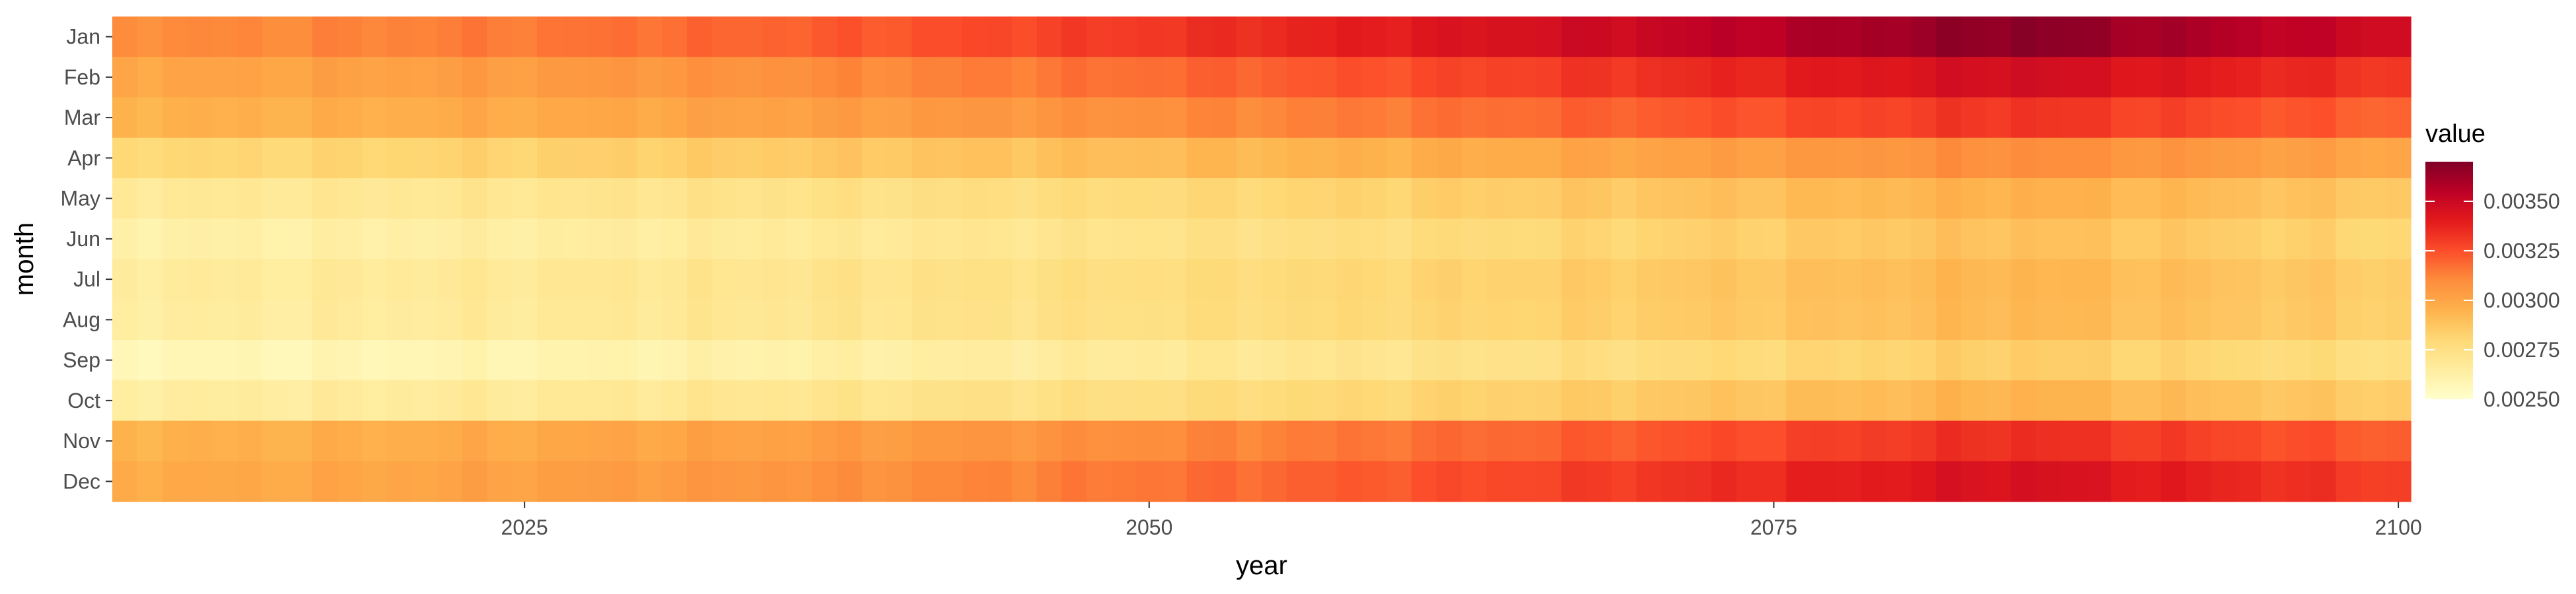 The image size is (2576, 594). What do you see at coordinates (81, 441) in the screenshot?
I see `y-tick-label: Nov` at bounding box center [81, 441].